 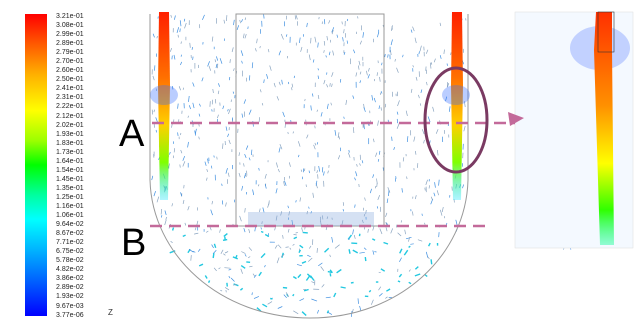 What do you see at coordinates (70, 252) in the screenshot?
I see `scale-tick-label: 6.75e-02` at bounding box center [70, 252].